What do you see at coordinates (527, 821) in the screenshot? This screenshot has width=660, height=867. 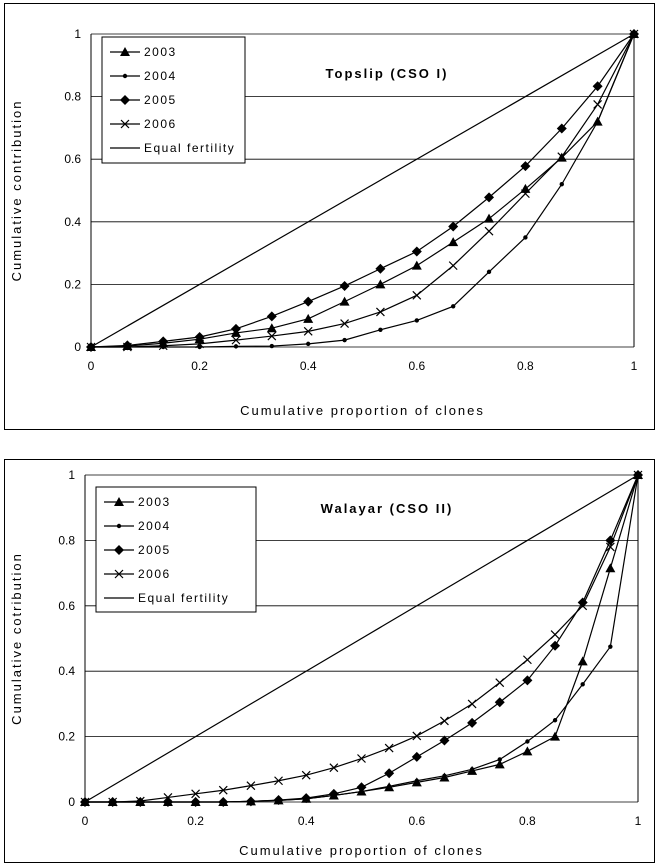 I see `x-tick-label: 0.8` at bounding box center [527, 821].